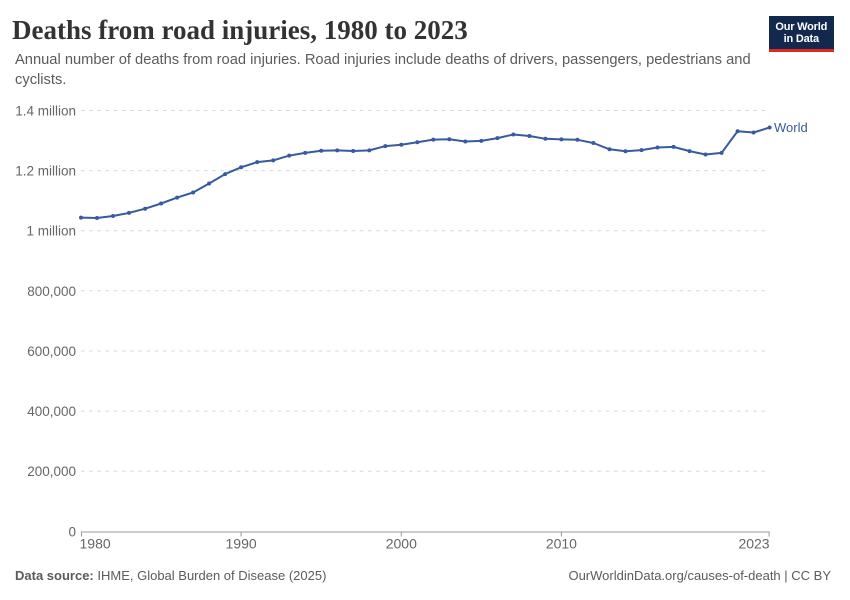  What do you see at coordinates (791, 127) in the screenshot?
I see `svg-text: World` at bounding box center [791, 127].